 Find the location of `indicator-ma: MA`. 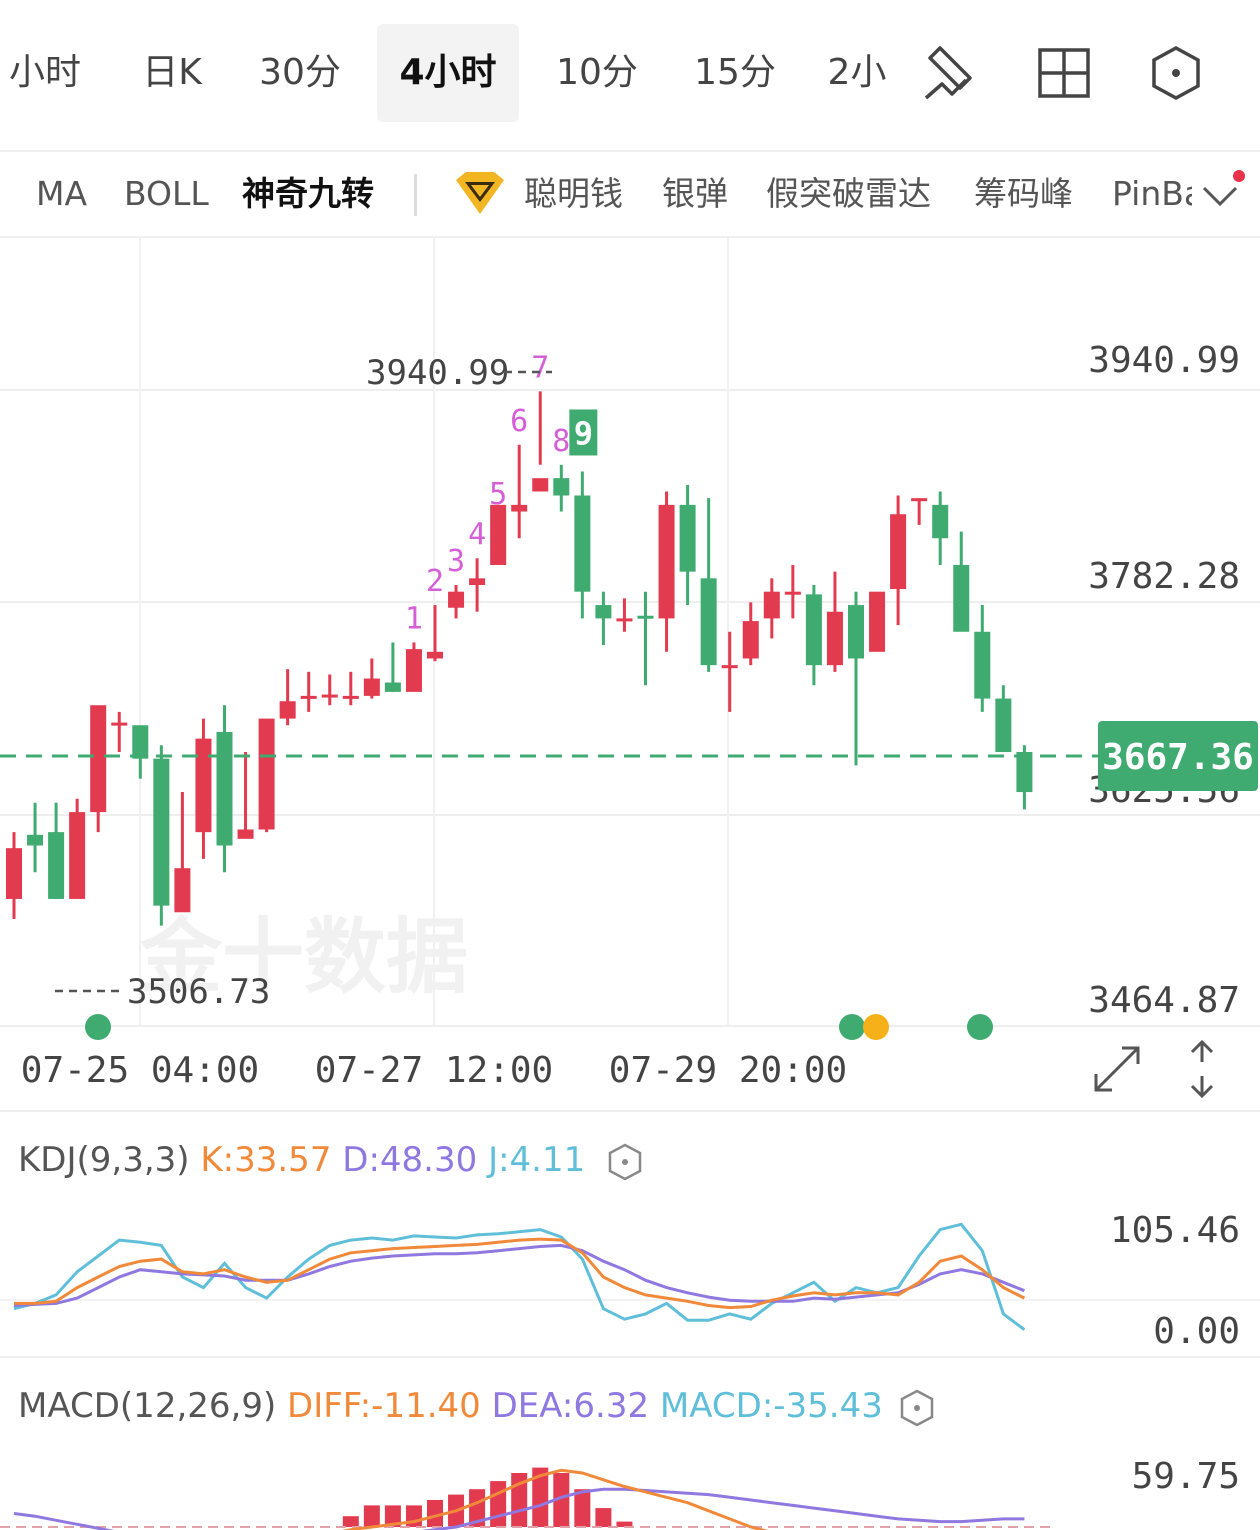

indicator-ma: MA is located at coordinates (62, 193).